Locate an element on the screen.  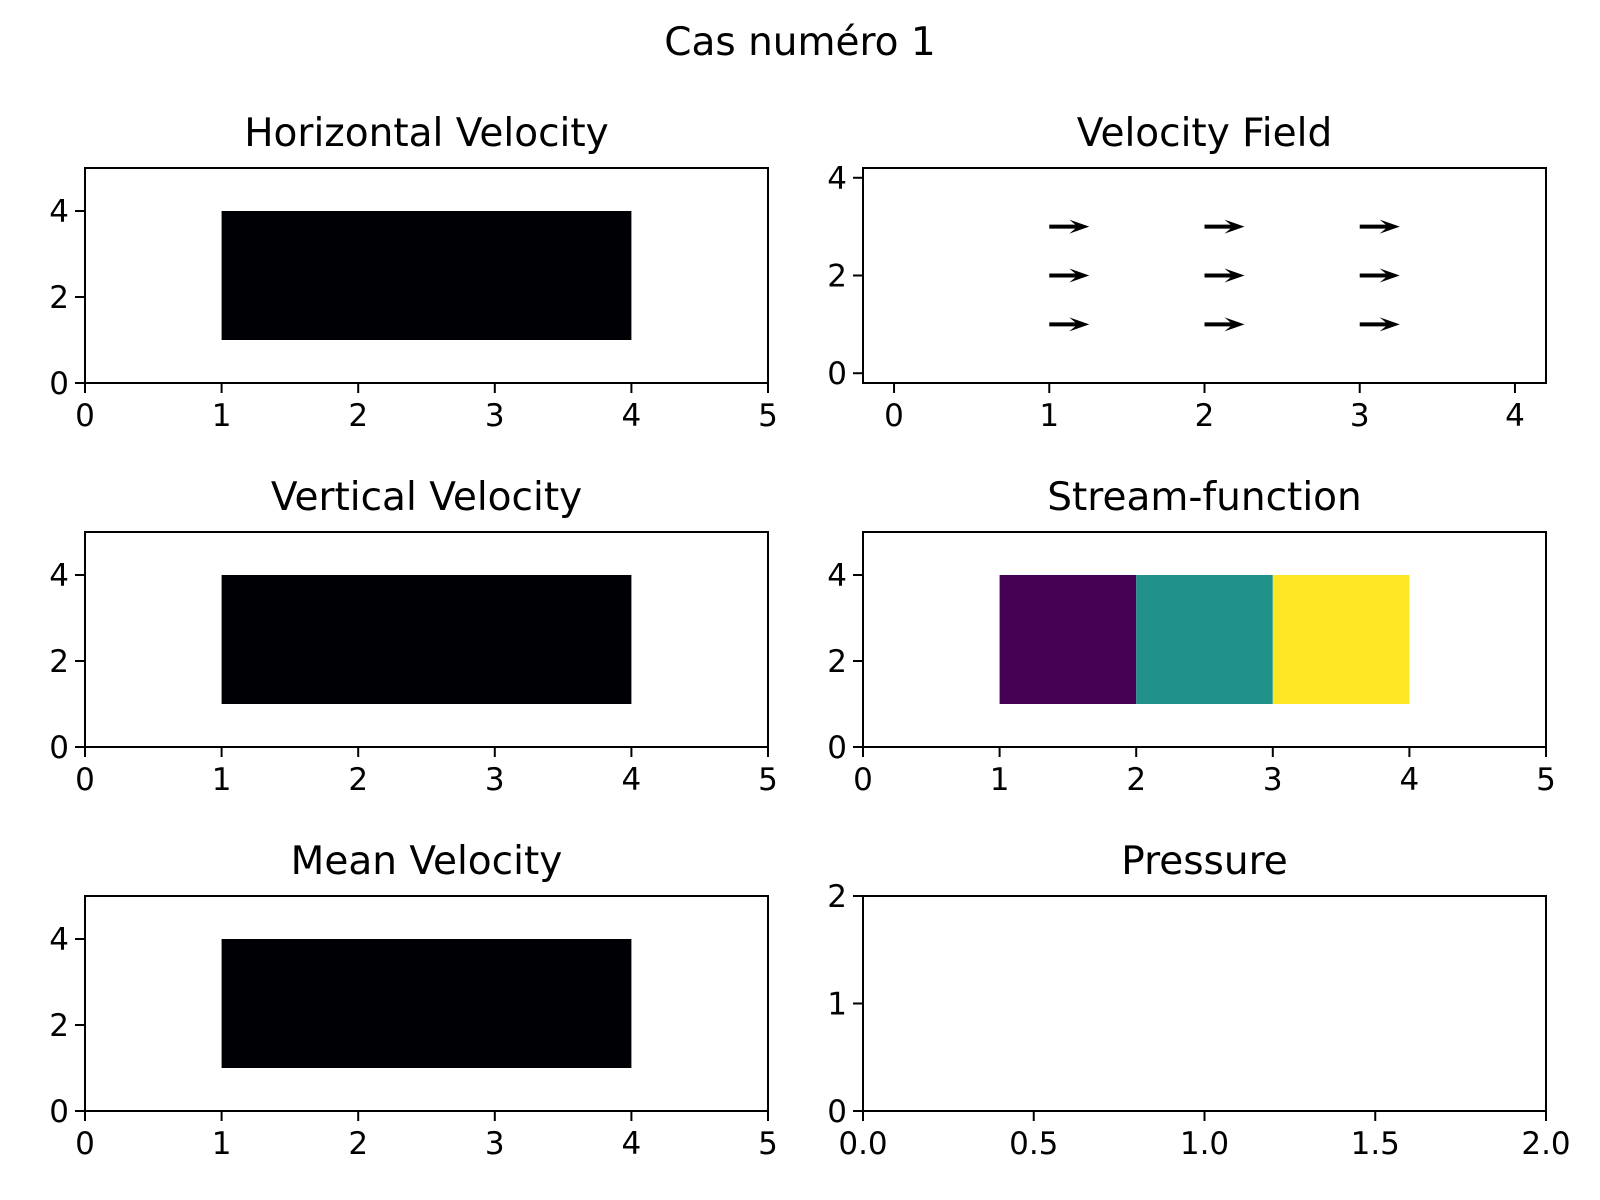
y-tick-label-vertical-velocity: 2 is located at coordinates (59, 662).